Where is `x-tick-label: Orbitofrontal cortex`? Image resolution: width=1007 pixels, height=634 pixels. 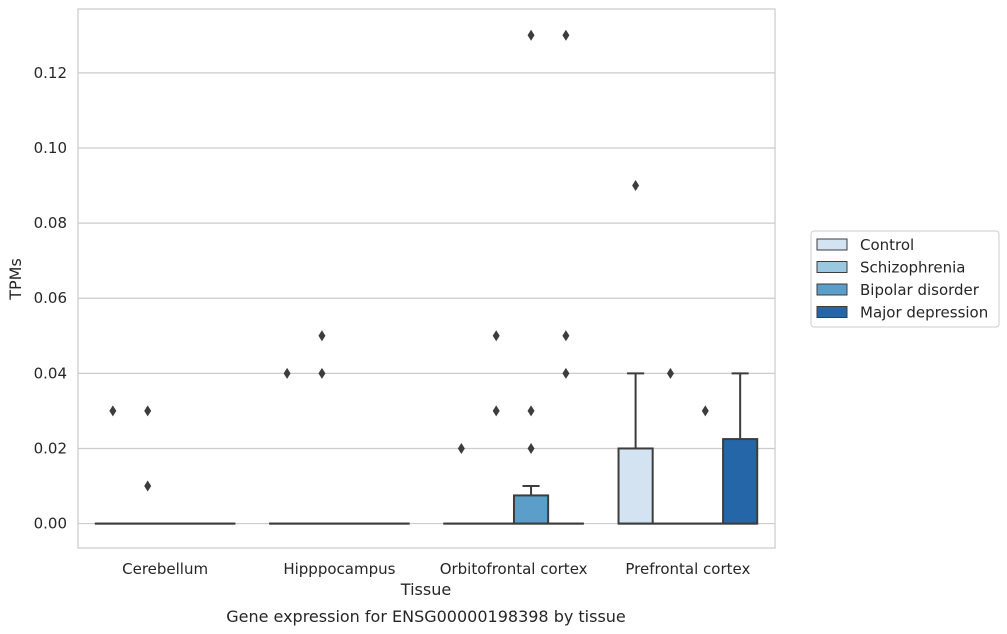 x-tick-label: Orbitofrontal cortex is located at coordinates (514, 569).